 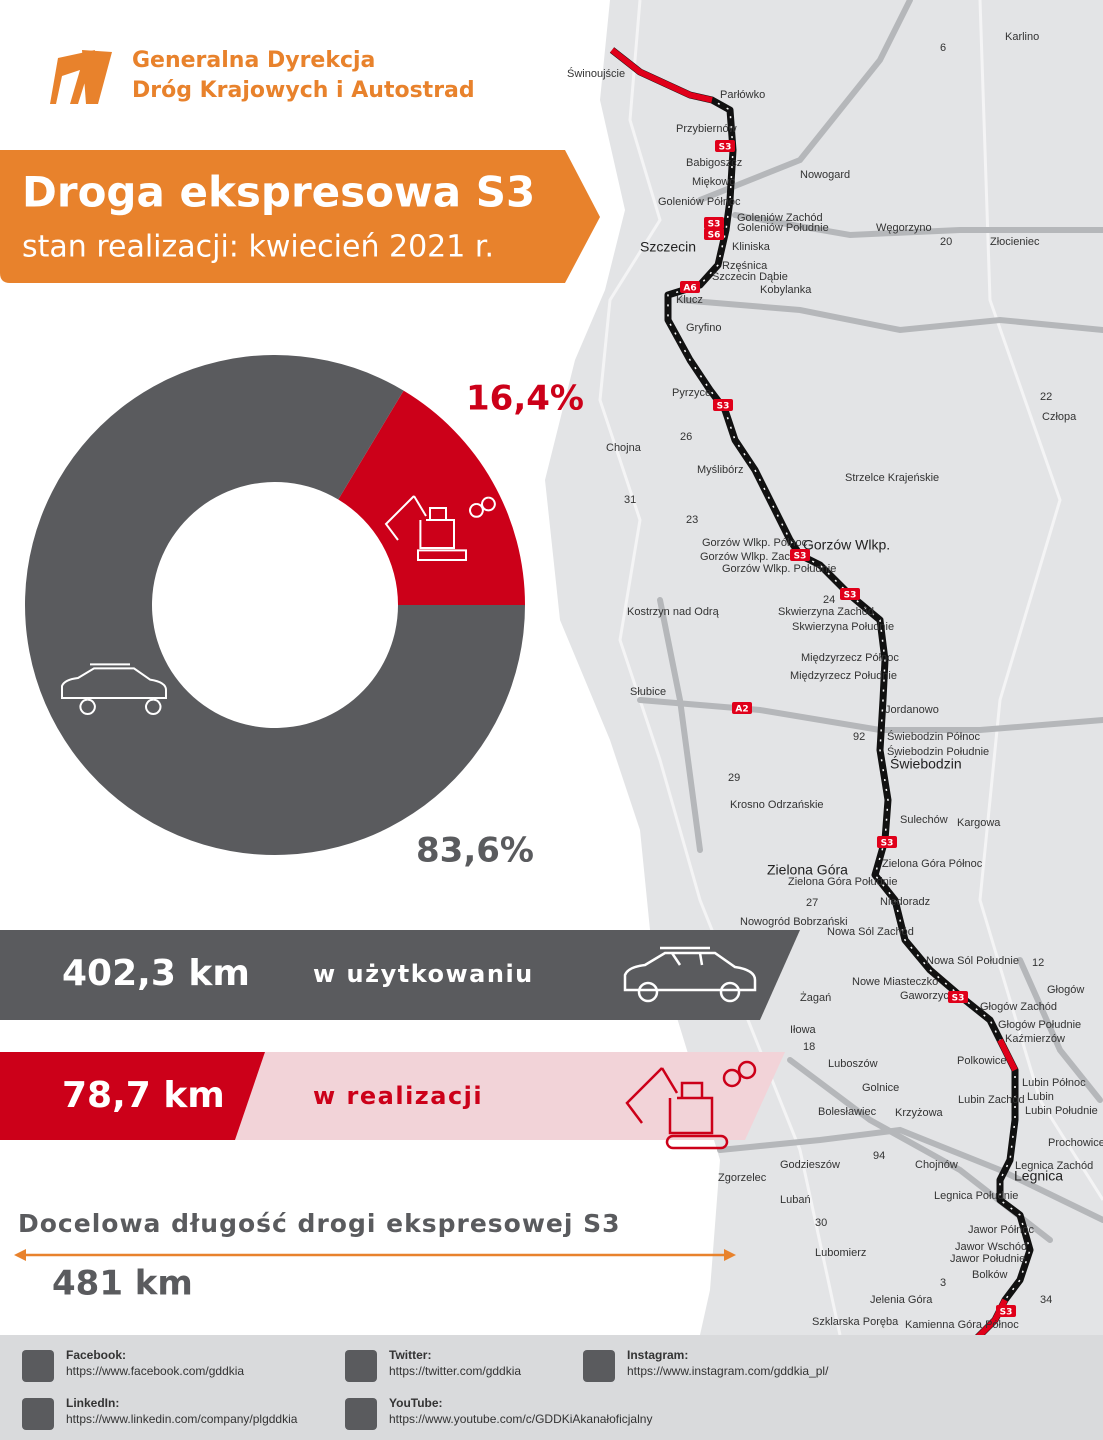 I want to click on social-url: https://www.facebook.com/gddkia, so click(x=155, y=1371).